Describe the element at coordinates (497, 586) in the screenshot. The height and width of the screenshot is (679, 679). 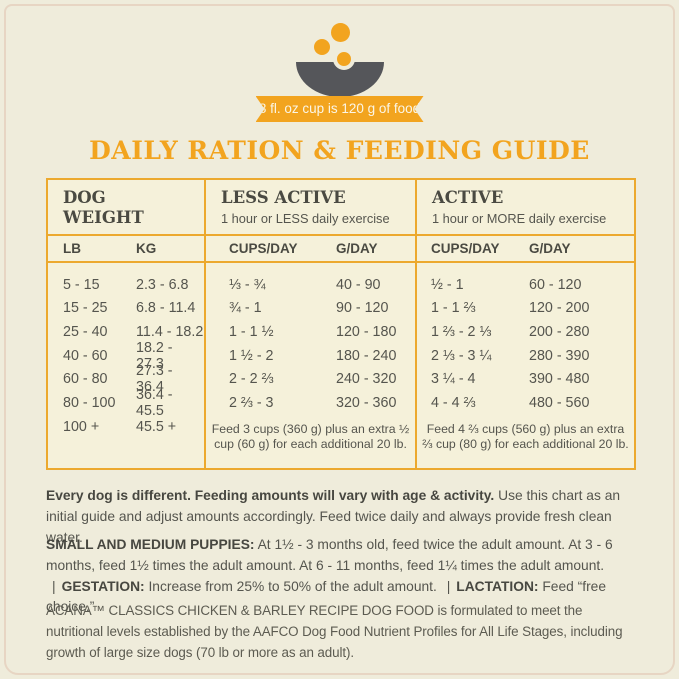
I see `lactation-label: LACTATION:` at that location.